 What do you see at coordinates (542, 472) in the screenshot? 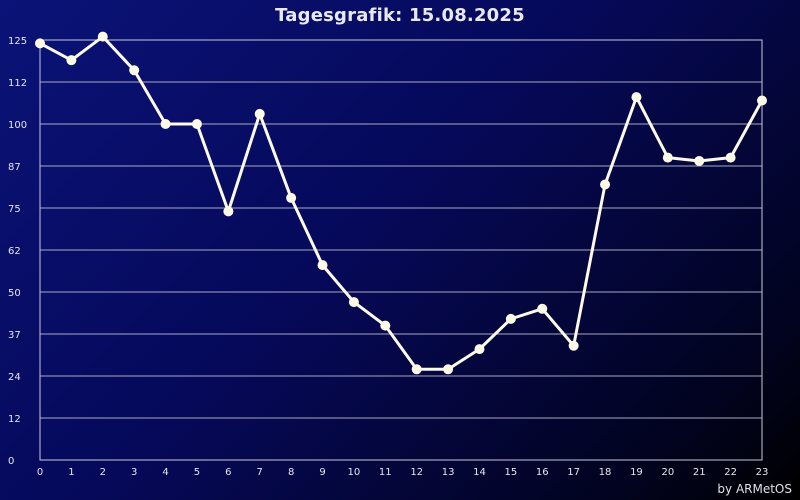
I see `x-tick-label: 16` at bounding box center [542, 472].